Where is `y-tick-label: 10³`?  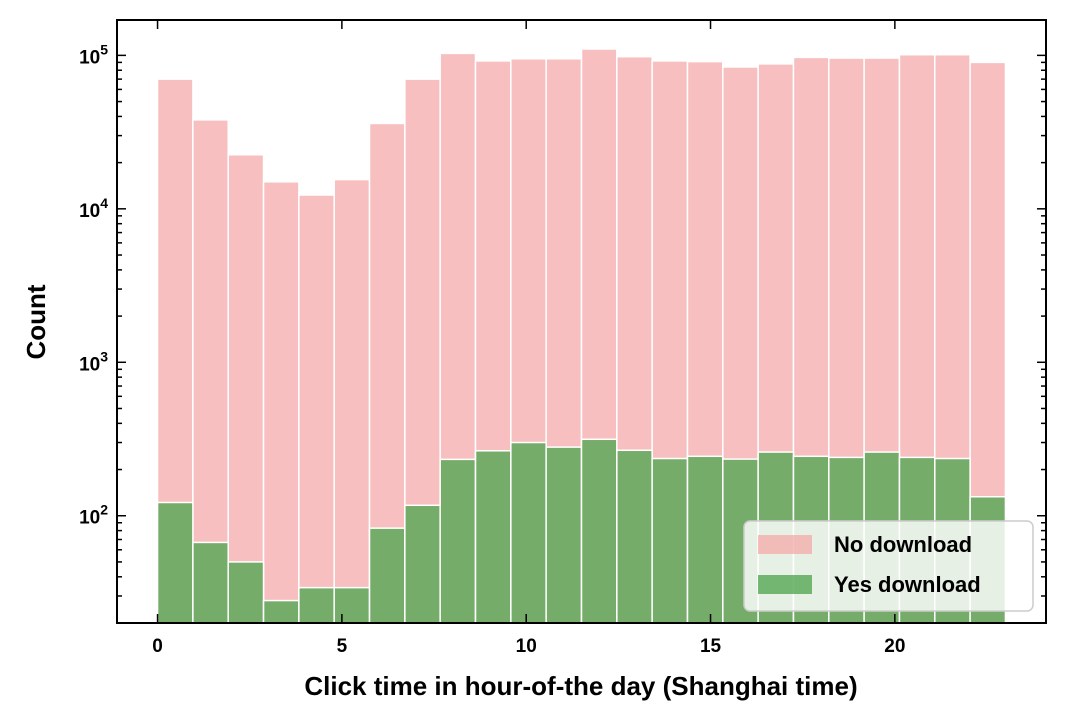 y-tick-label: 10³ is located at coordinates (93, 361).